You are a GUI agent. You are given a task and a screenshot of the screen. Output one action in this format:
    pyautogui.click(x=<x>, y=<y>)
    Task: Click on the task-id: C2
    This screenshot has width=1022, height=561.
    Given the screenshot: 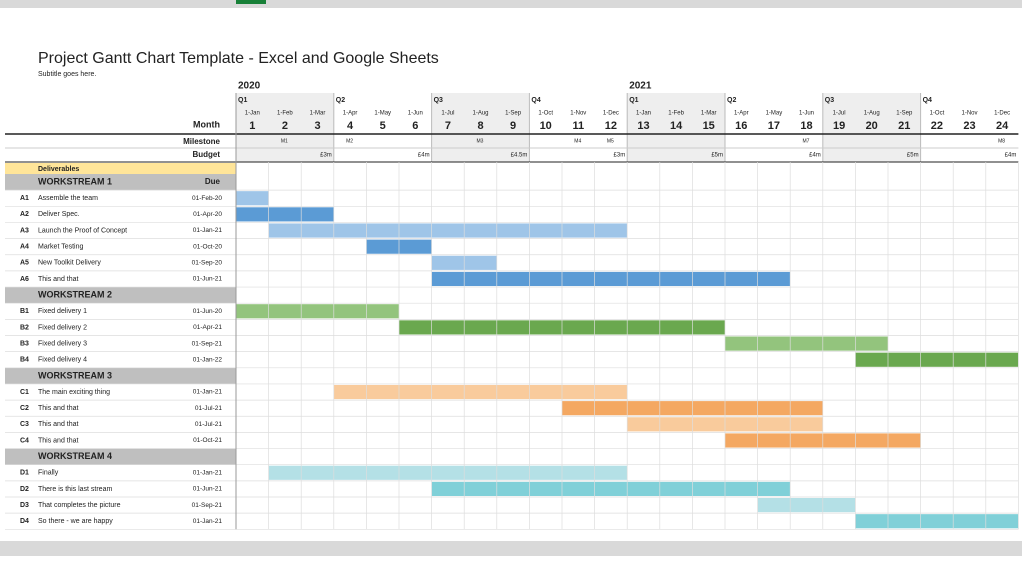 What is the action you would take?
    pyautogui.click(x=24, y=408)
    